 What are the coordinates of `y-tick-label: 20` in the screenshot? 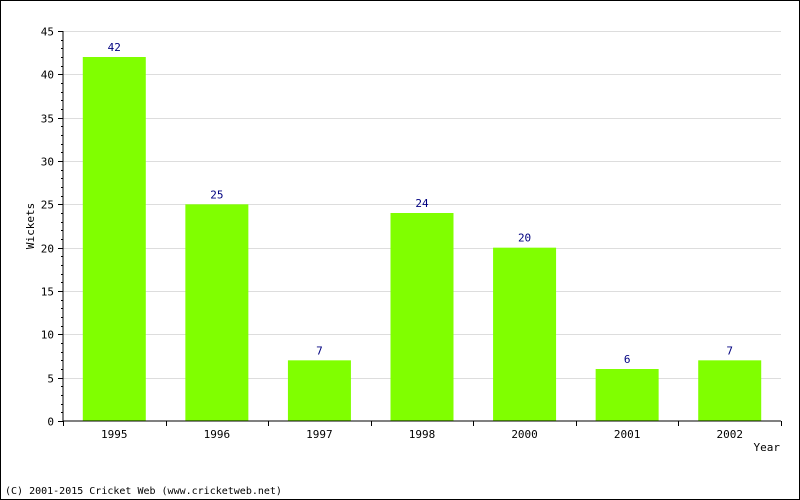 It's located at (47, 249).